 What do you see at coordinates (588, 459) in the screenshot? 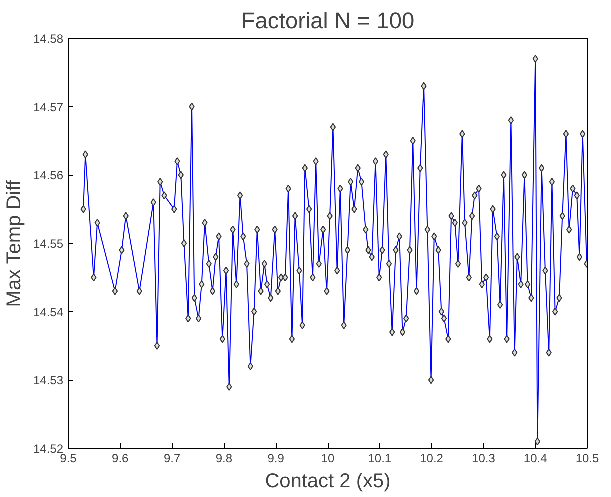
I see `x-tick-label: 10.5` at bounding box center [588, 459].